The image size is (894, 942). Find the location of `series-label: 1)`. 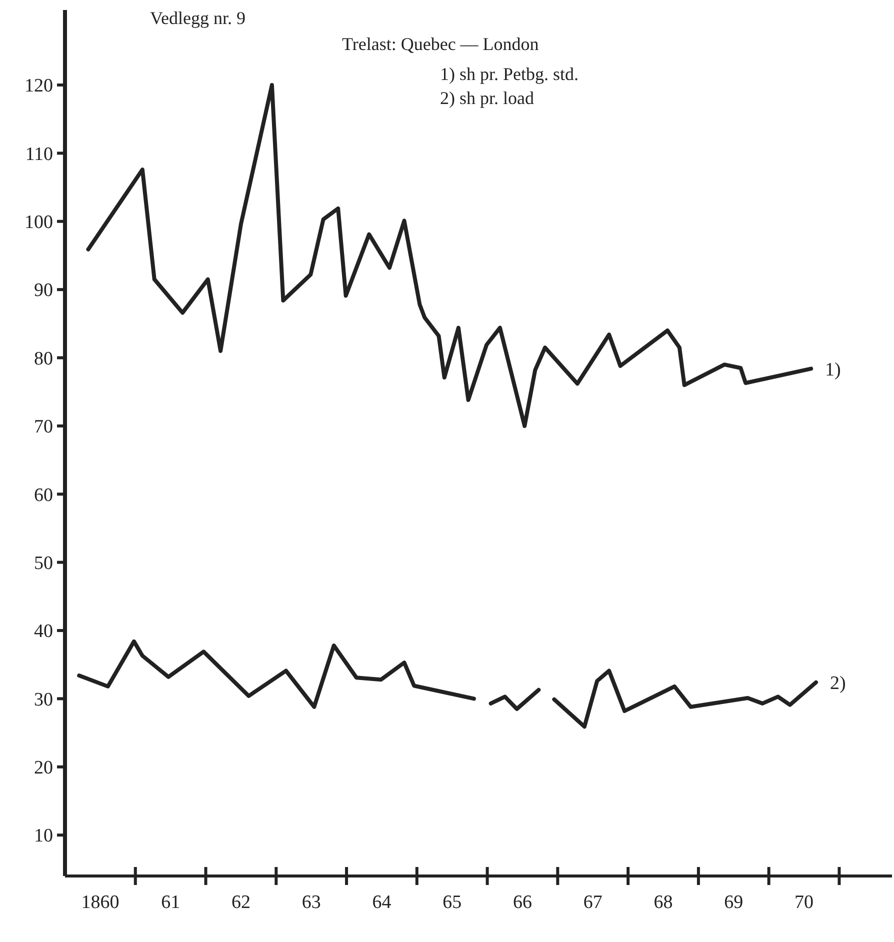

series-label: 1) is located at coordinates (833, 369).